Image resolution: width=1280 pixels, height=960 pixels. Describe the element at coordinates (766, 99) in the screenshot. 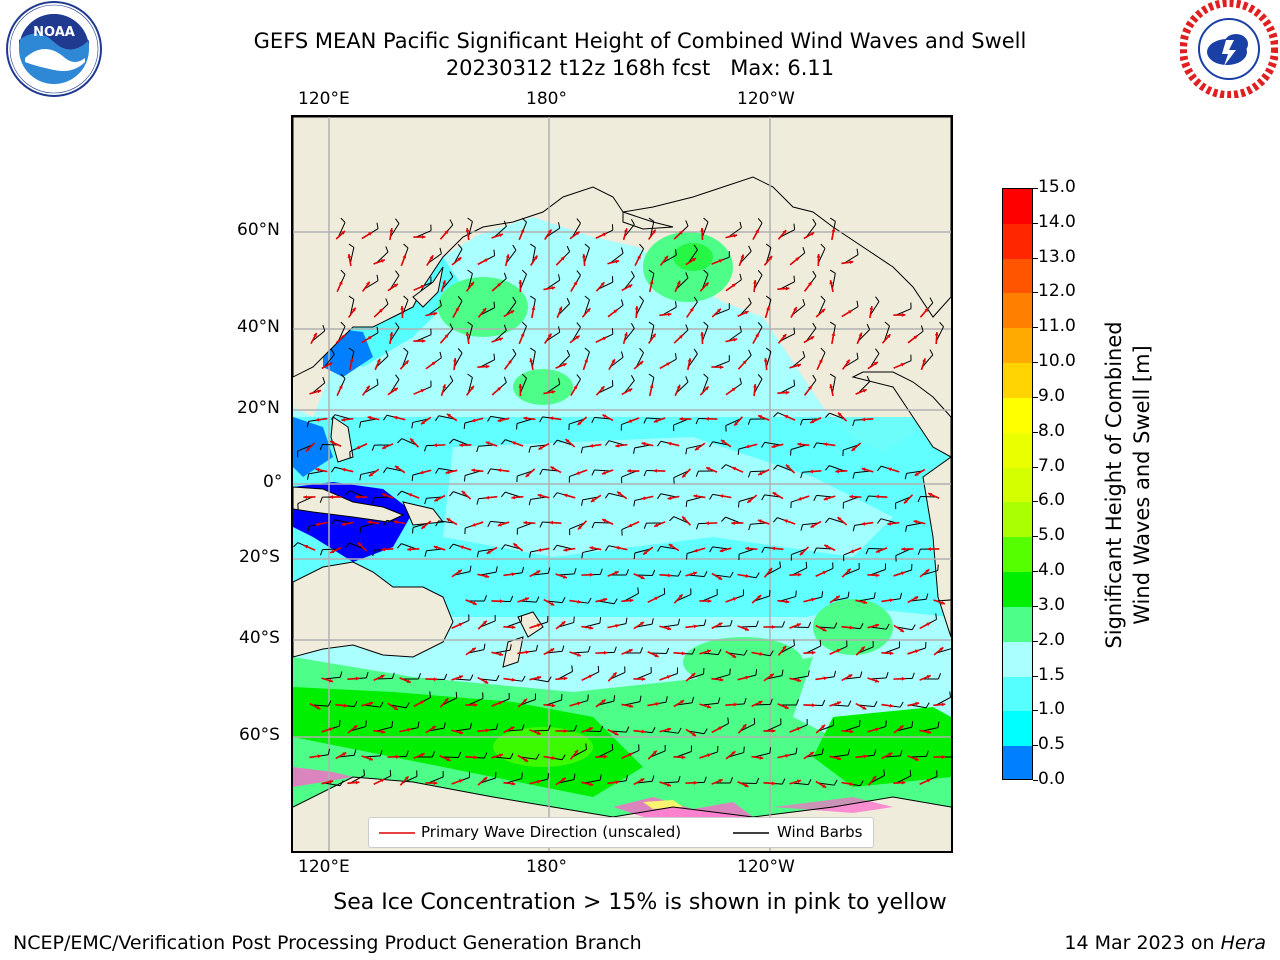

I see `lon-top-label-120w: 120°W` at that location.